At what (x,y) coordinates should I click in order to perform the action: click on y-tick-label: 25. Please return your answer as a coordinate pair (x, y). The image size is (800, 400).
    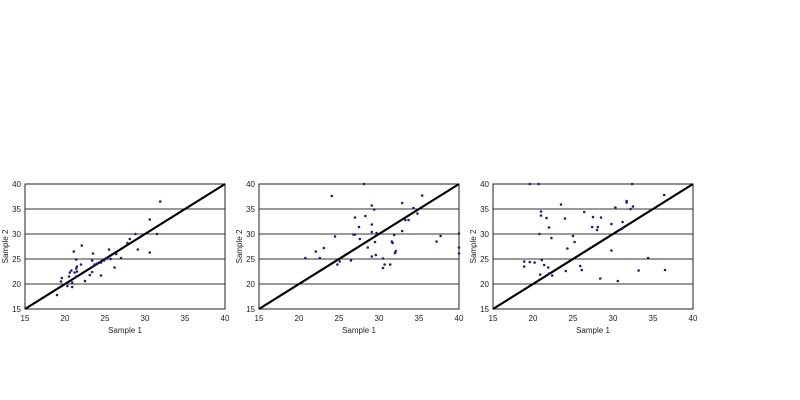
    Looking at the image, I should click on (250, 259).